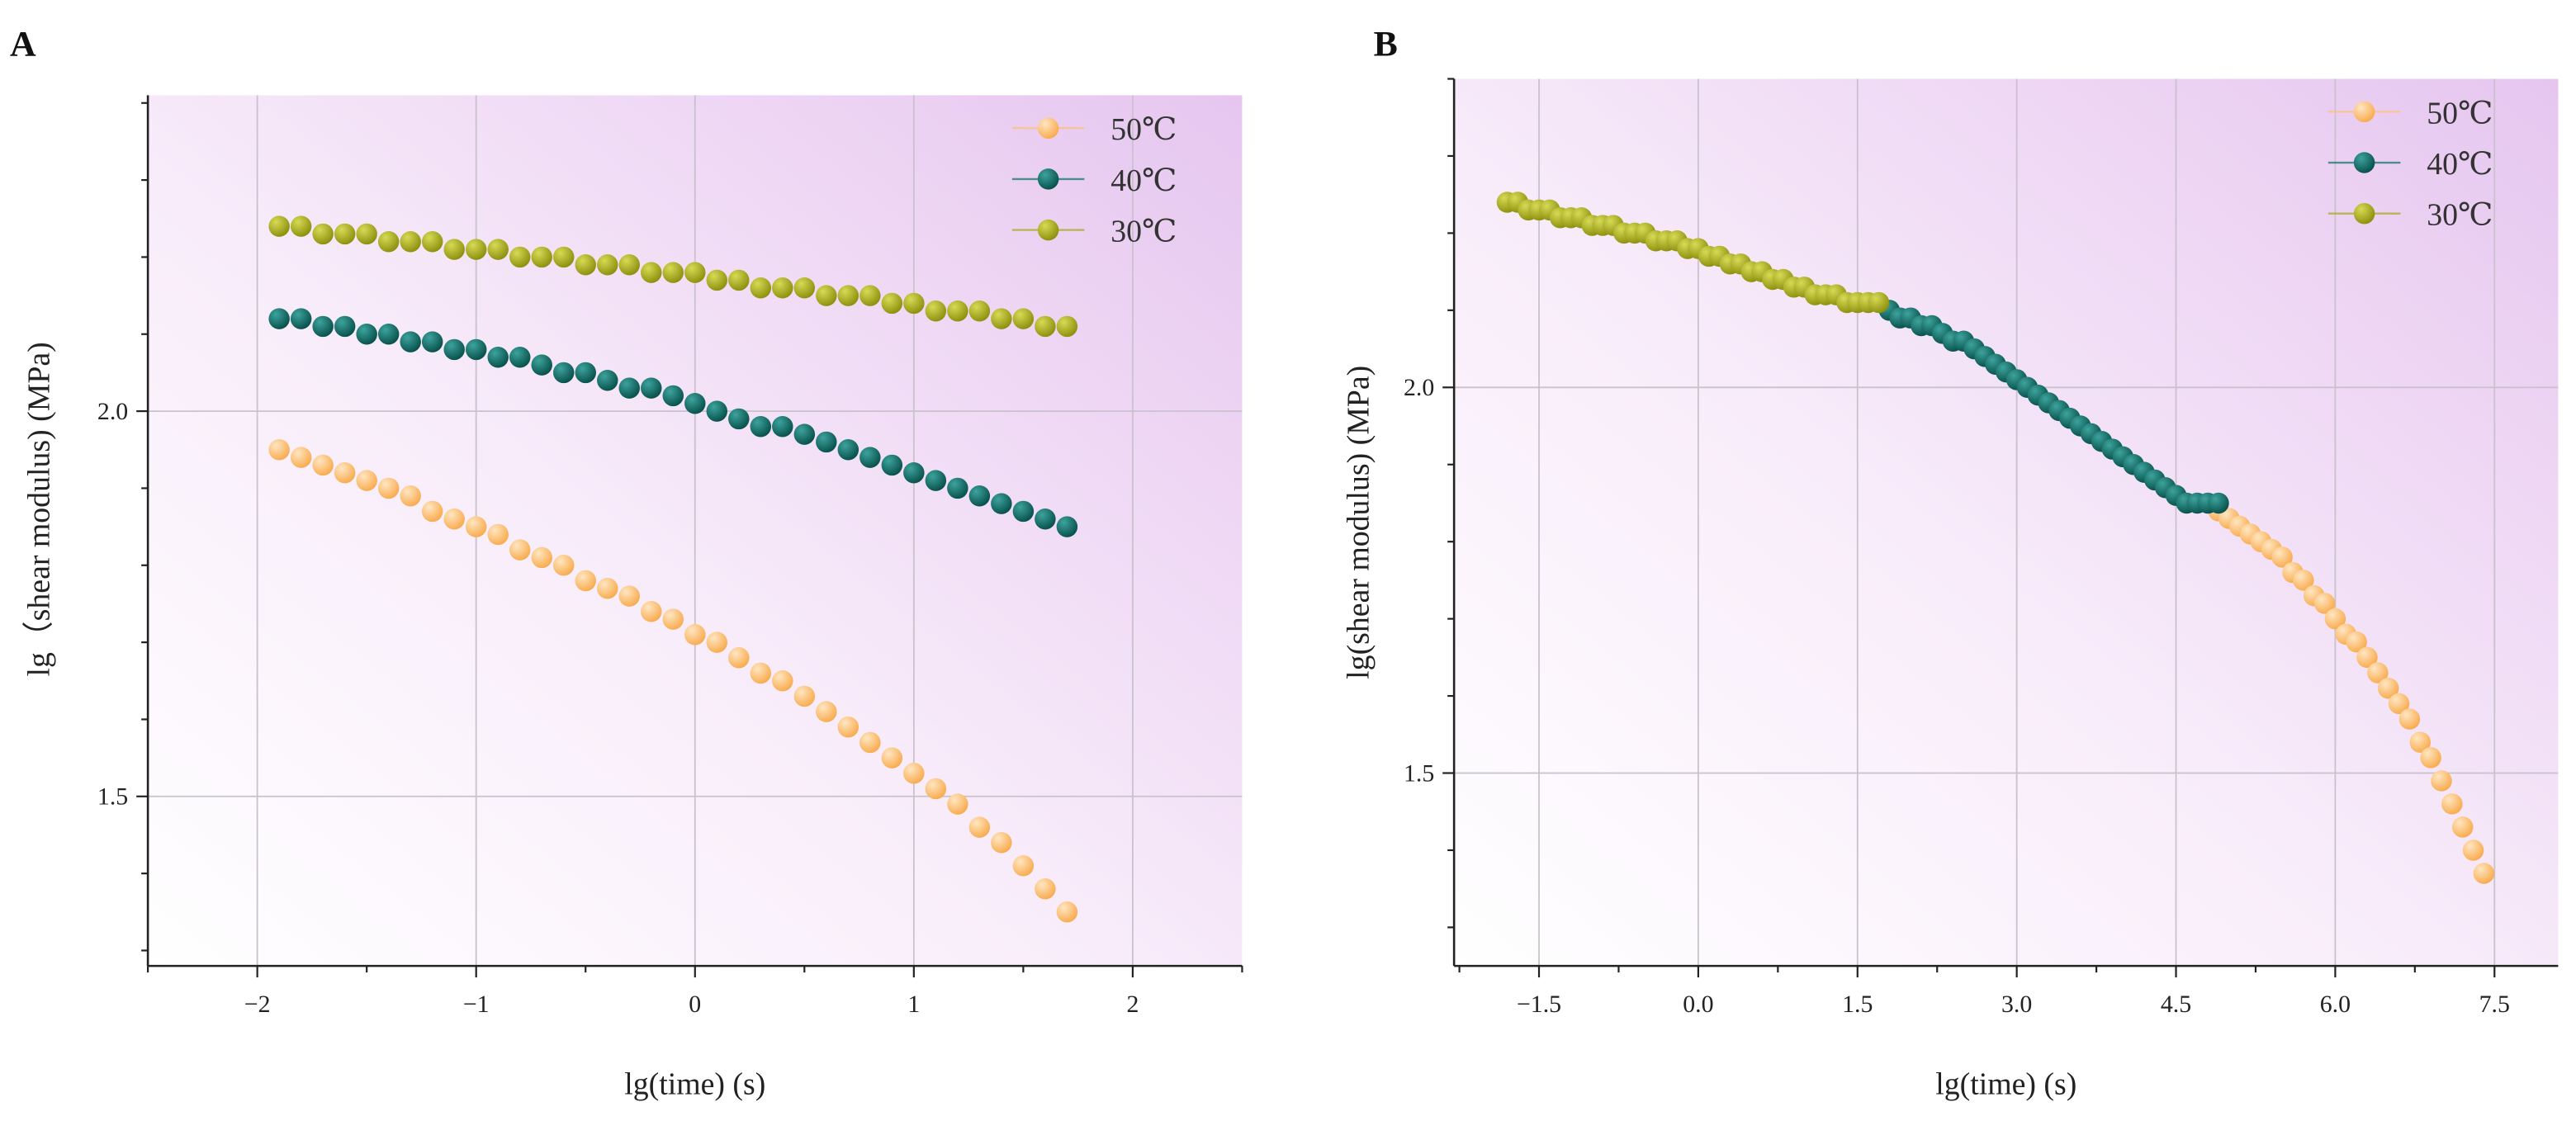 Image resolution: width=2576 pixels, height=1121 pixels. Describe the element at coordinates (2494, 1004) in the screenshot. I see `x-tick-label: 7.5` at that location.